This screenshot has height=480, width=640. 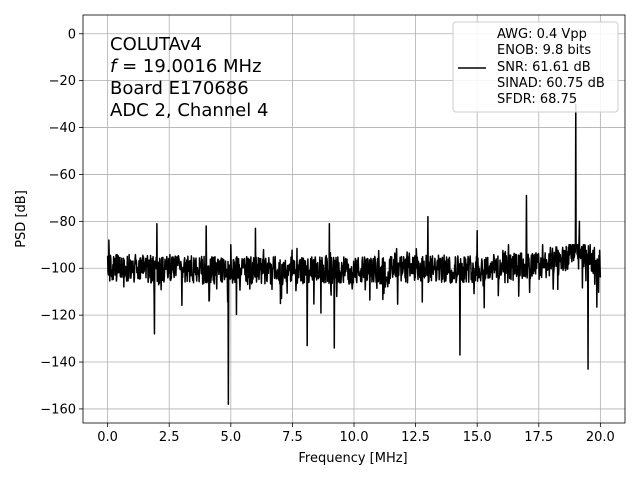 What do you see at coordinates (230, 437) in the screenshot?
I see `x-tick-label: 5.0` at bounding box center [230, 437].